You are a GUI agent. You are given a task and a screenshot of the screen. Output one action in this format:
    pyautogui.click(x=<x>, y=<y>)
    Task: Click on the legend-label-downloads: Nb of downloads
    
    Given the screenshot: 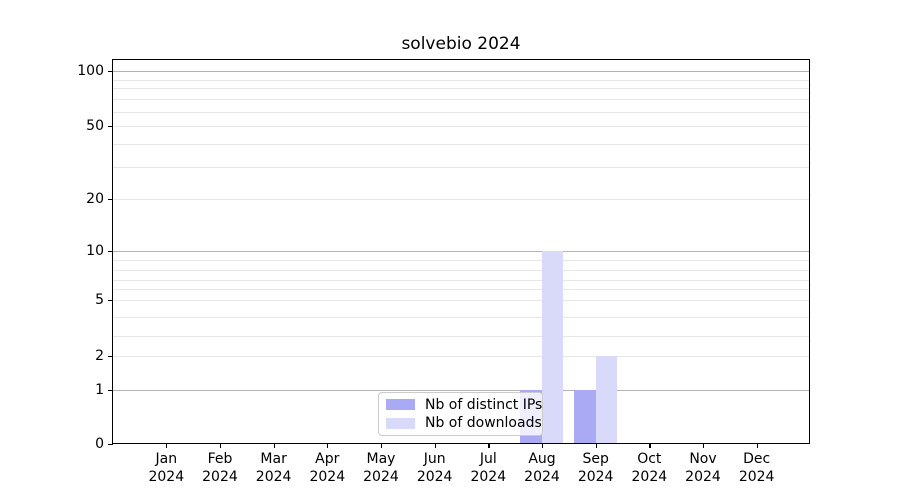 What is the action you would take?
    pyautogui.click(x=483, y=423)
    